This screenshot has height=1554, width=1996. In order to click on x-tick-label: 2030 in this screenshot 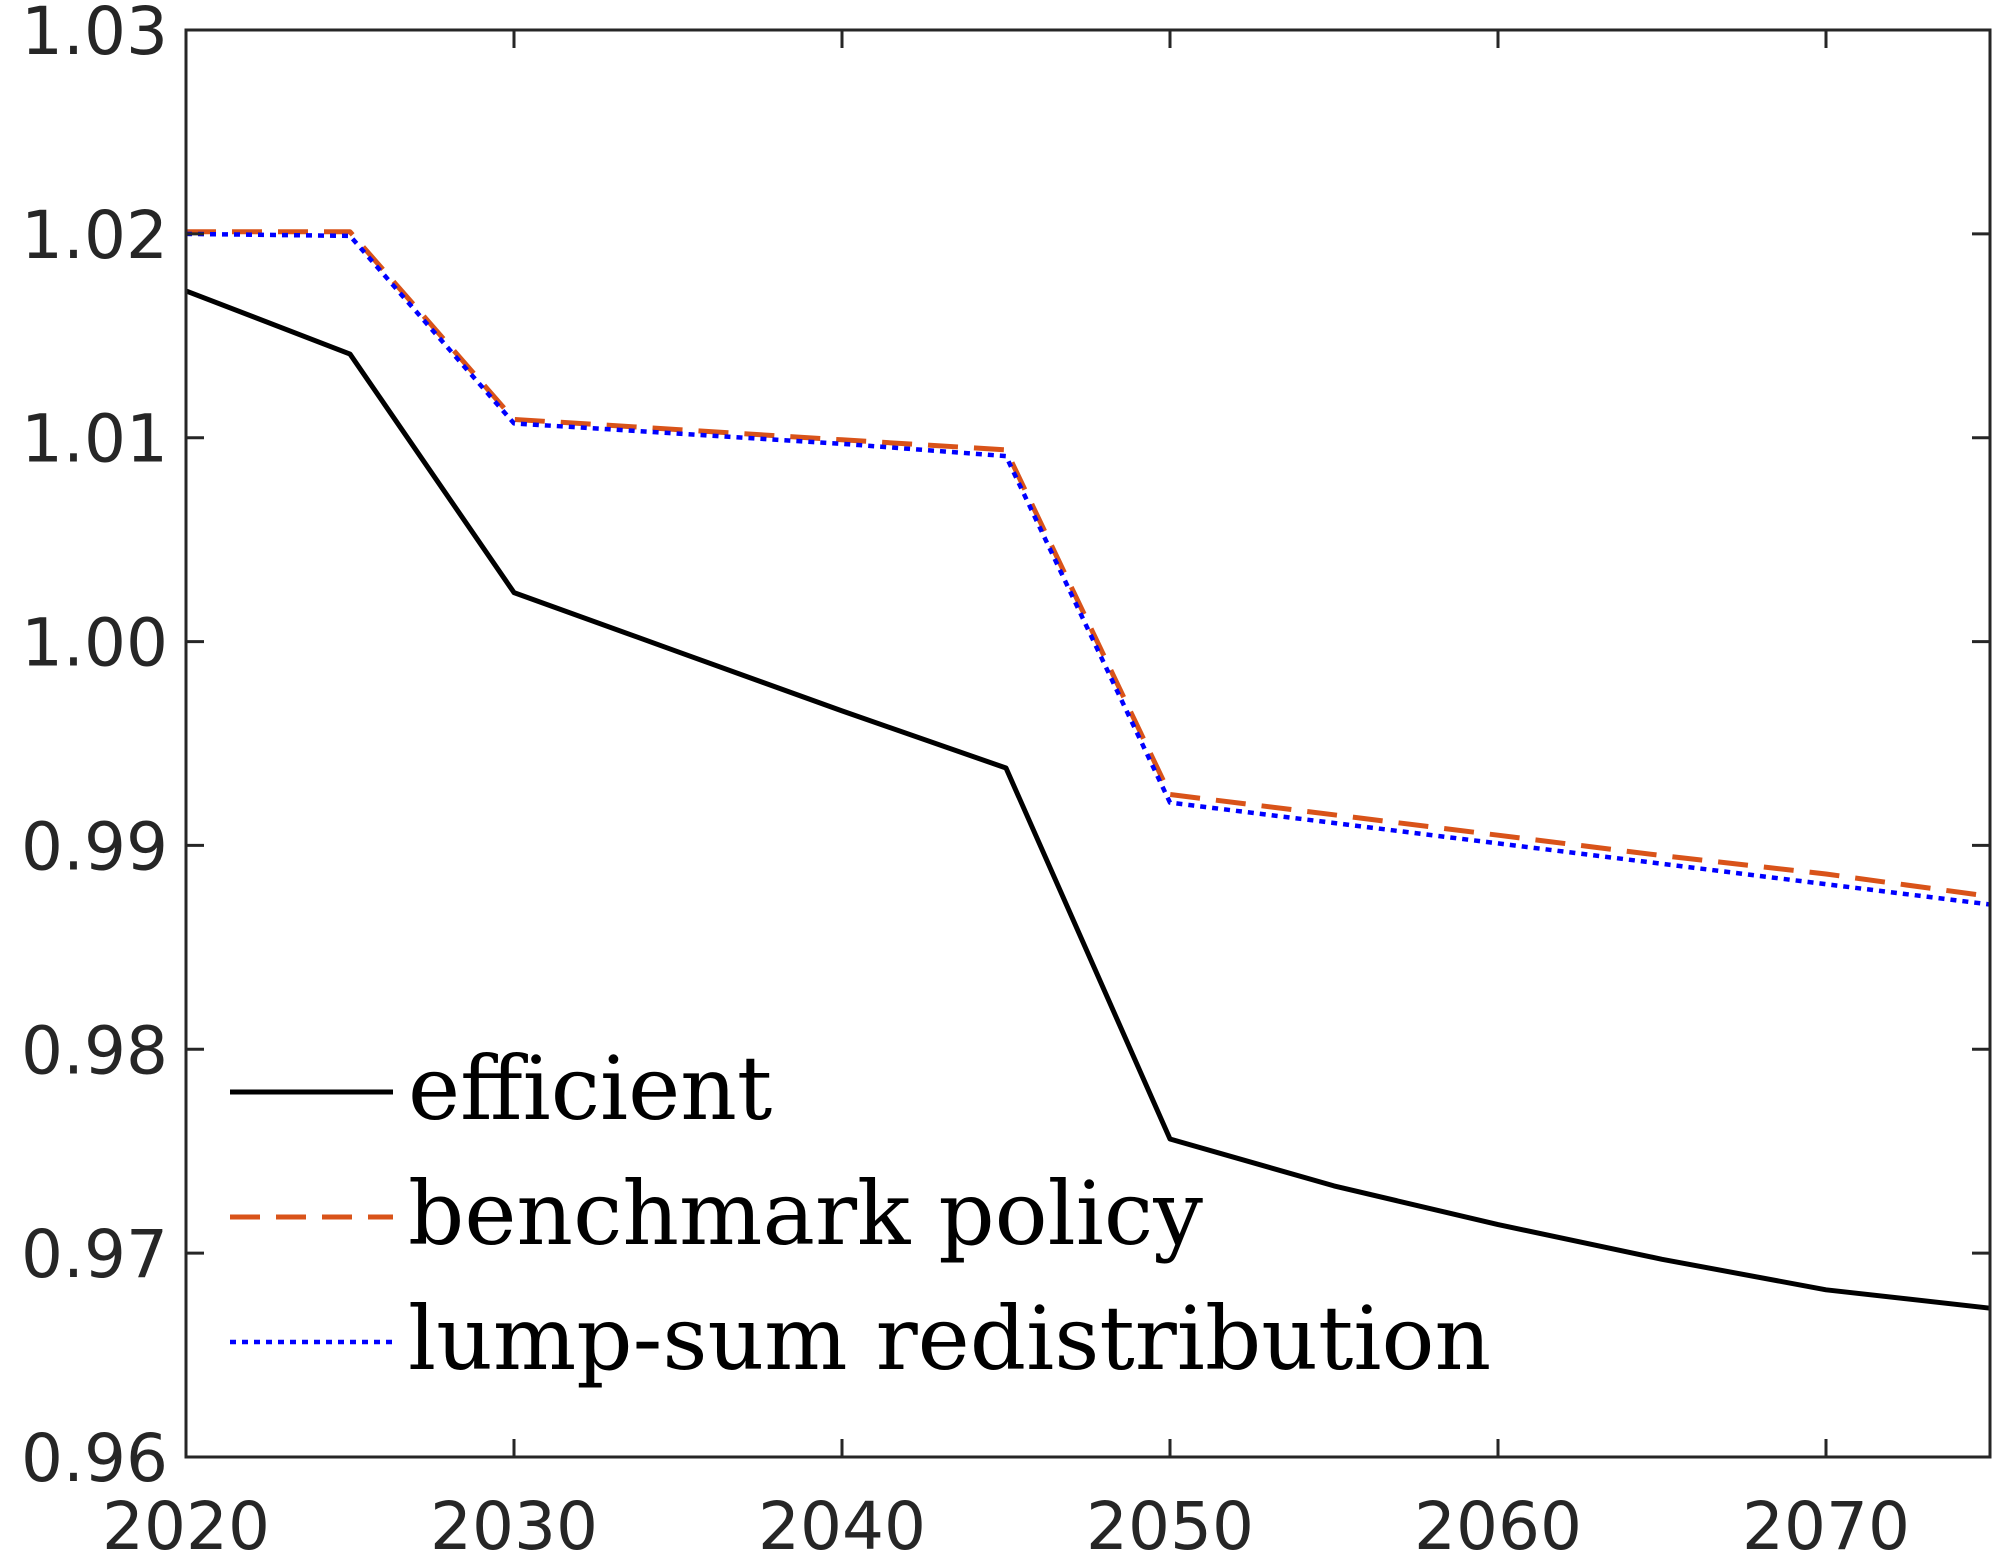, I will do `click(514, 1521)`.